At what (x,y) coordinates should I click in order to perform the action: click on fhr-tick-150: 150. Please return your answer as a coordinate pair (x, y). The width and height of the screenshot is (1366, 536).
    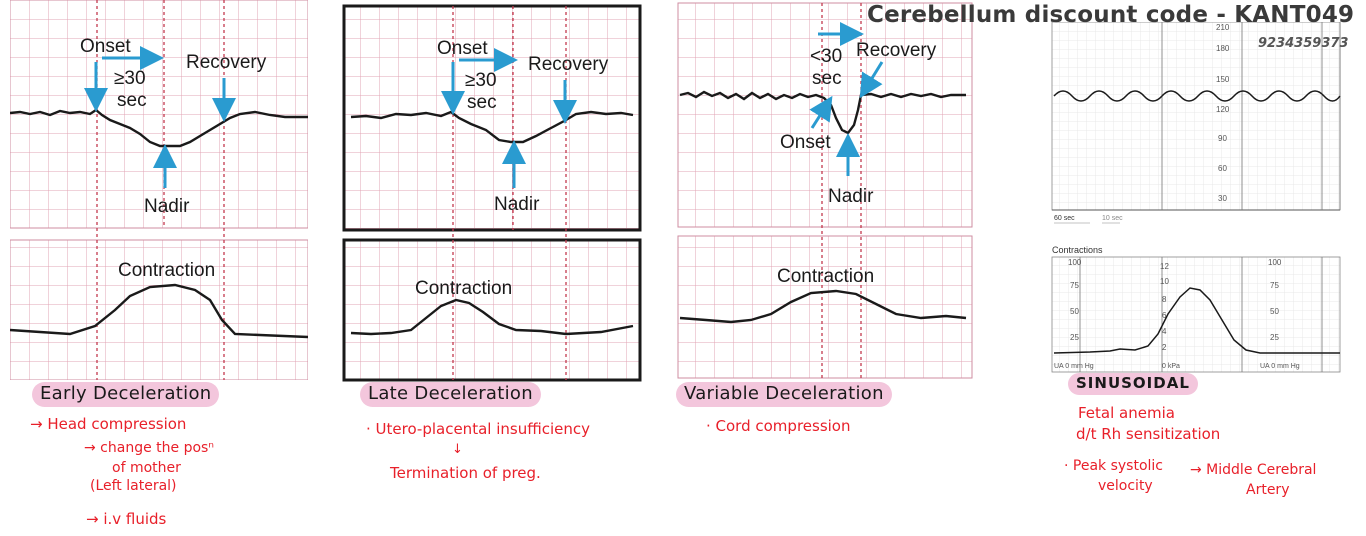
    Looking at the image, I should click on (1223, 79).